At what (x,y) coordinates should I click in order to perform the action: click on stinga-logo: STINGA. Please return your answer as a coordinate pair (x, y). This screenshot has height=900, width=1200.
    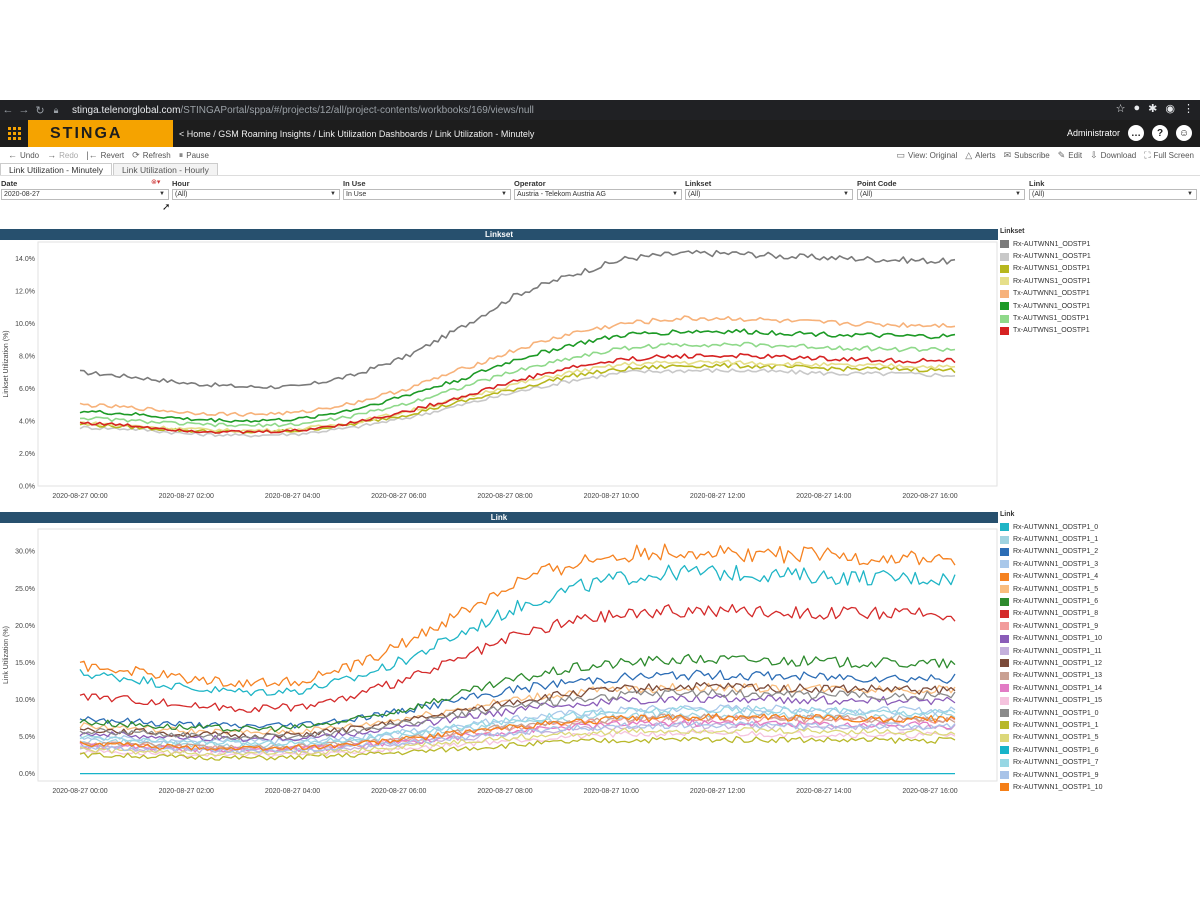
    Looking at the image, I should click on (100, 133).